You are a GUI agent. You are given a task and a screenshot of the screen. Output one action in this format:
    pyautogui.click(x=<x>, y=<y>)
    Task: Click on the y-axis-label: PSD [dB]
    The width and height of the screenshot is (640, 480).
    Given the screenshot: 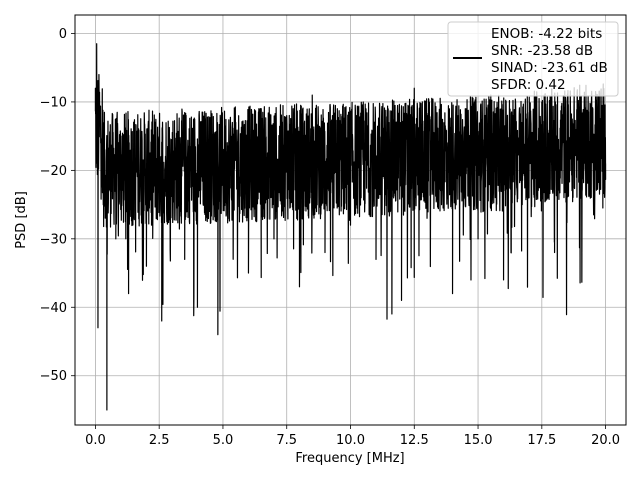 What is the action you would take?
    pyautogui.click(x=21, y=220)
    